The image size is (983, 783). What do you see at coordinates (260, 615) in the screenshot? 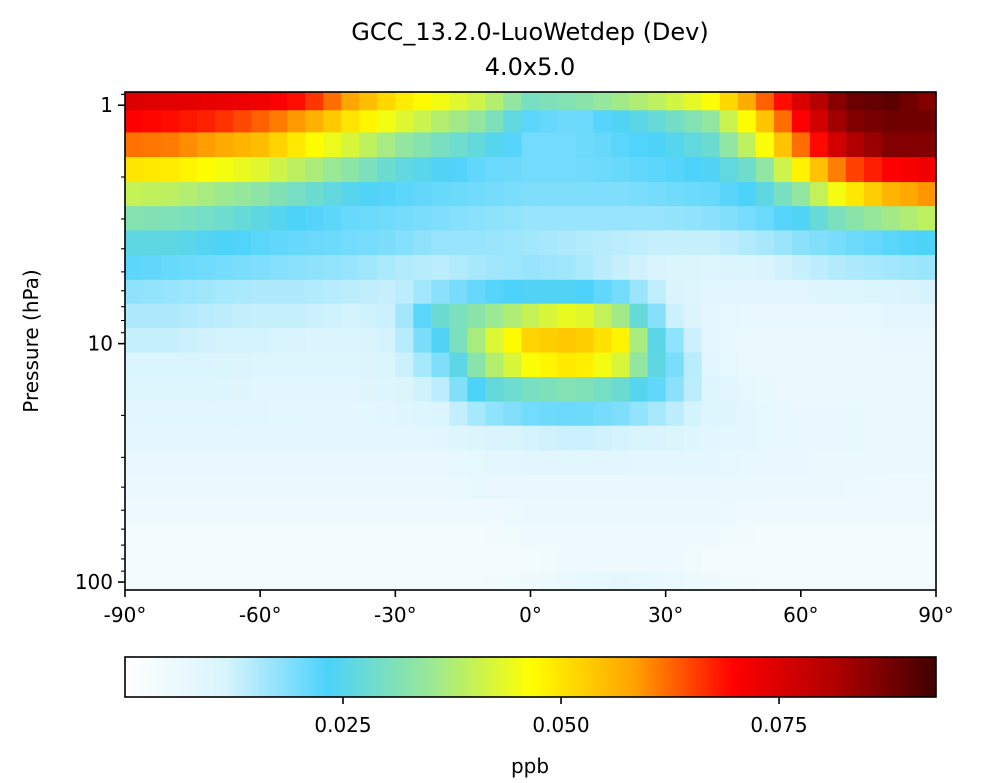
I see `x-tick-label: -60°` at bounding box center [260, 615].